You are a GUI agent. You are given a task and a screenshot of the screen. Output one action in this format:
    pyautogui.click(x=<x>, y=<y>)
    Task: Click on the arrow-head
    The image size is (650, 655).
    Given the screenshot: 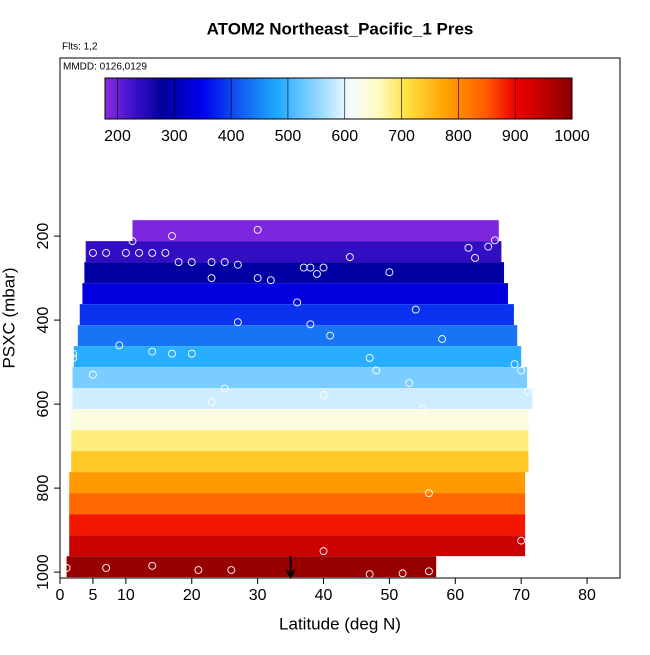 What is the action you would take?
    pyautogui.click(x=290, y=574)
    